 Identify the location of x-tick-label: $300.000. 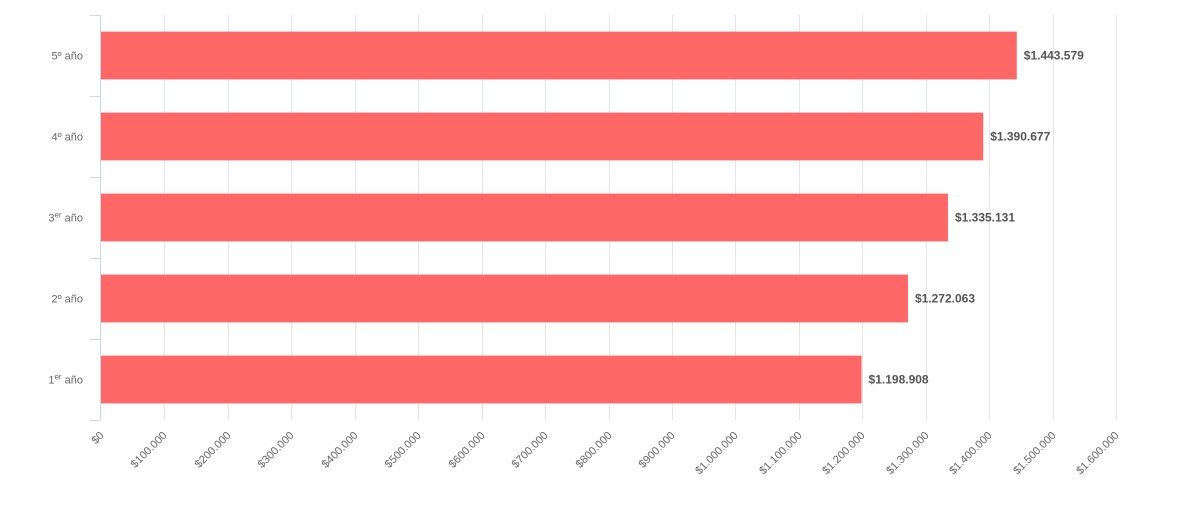
(276, 450).